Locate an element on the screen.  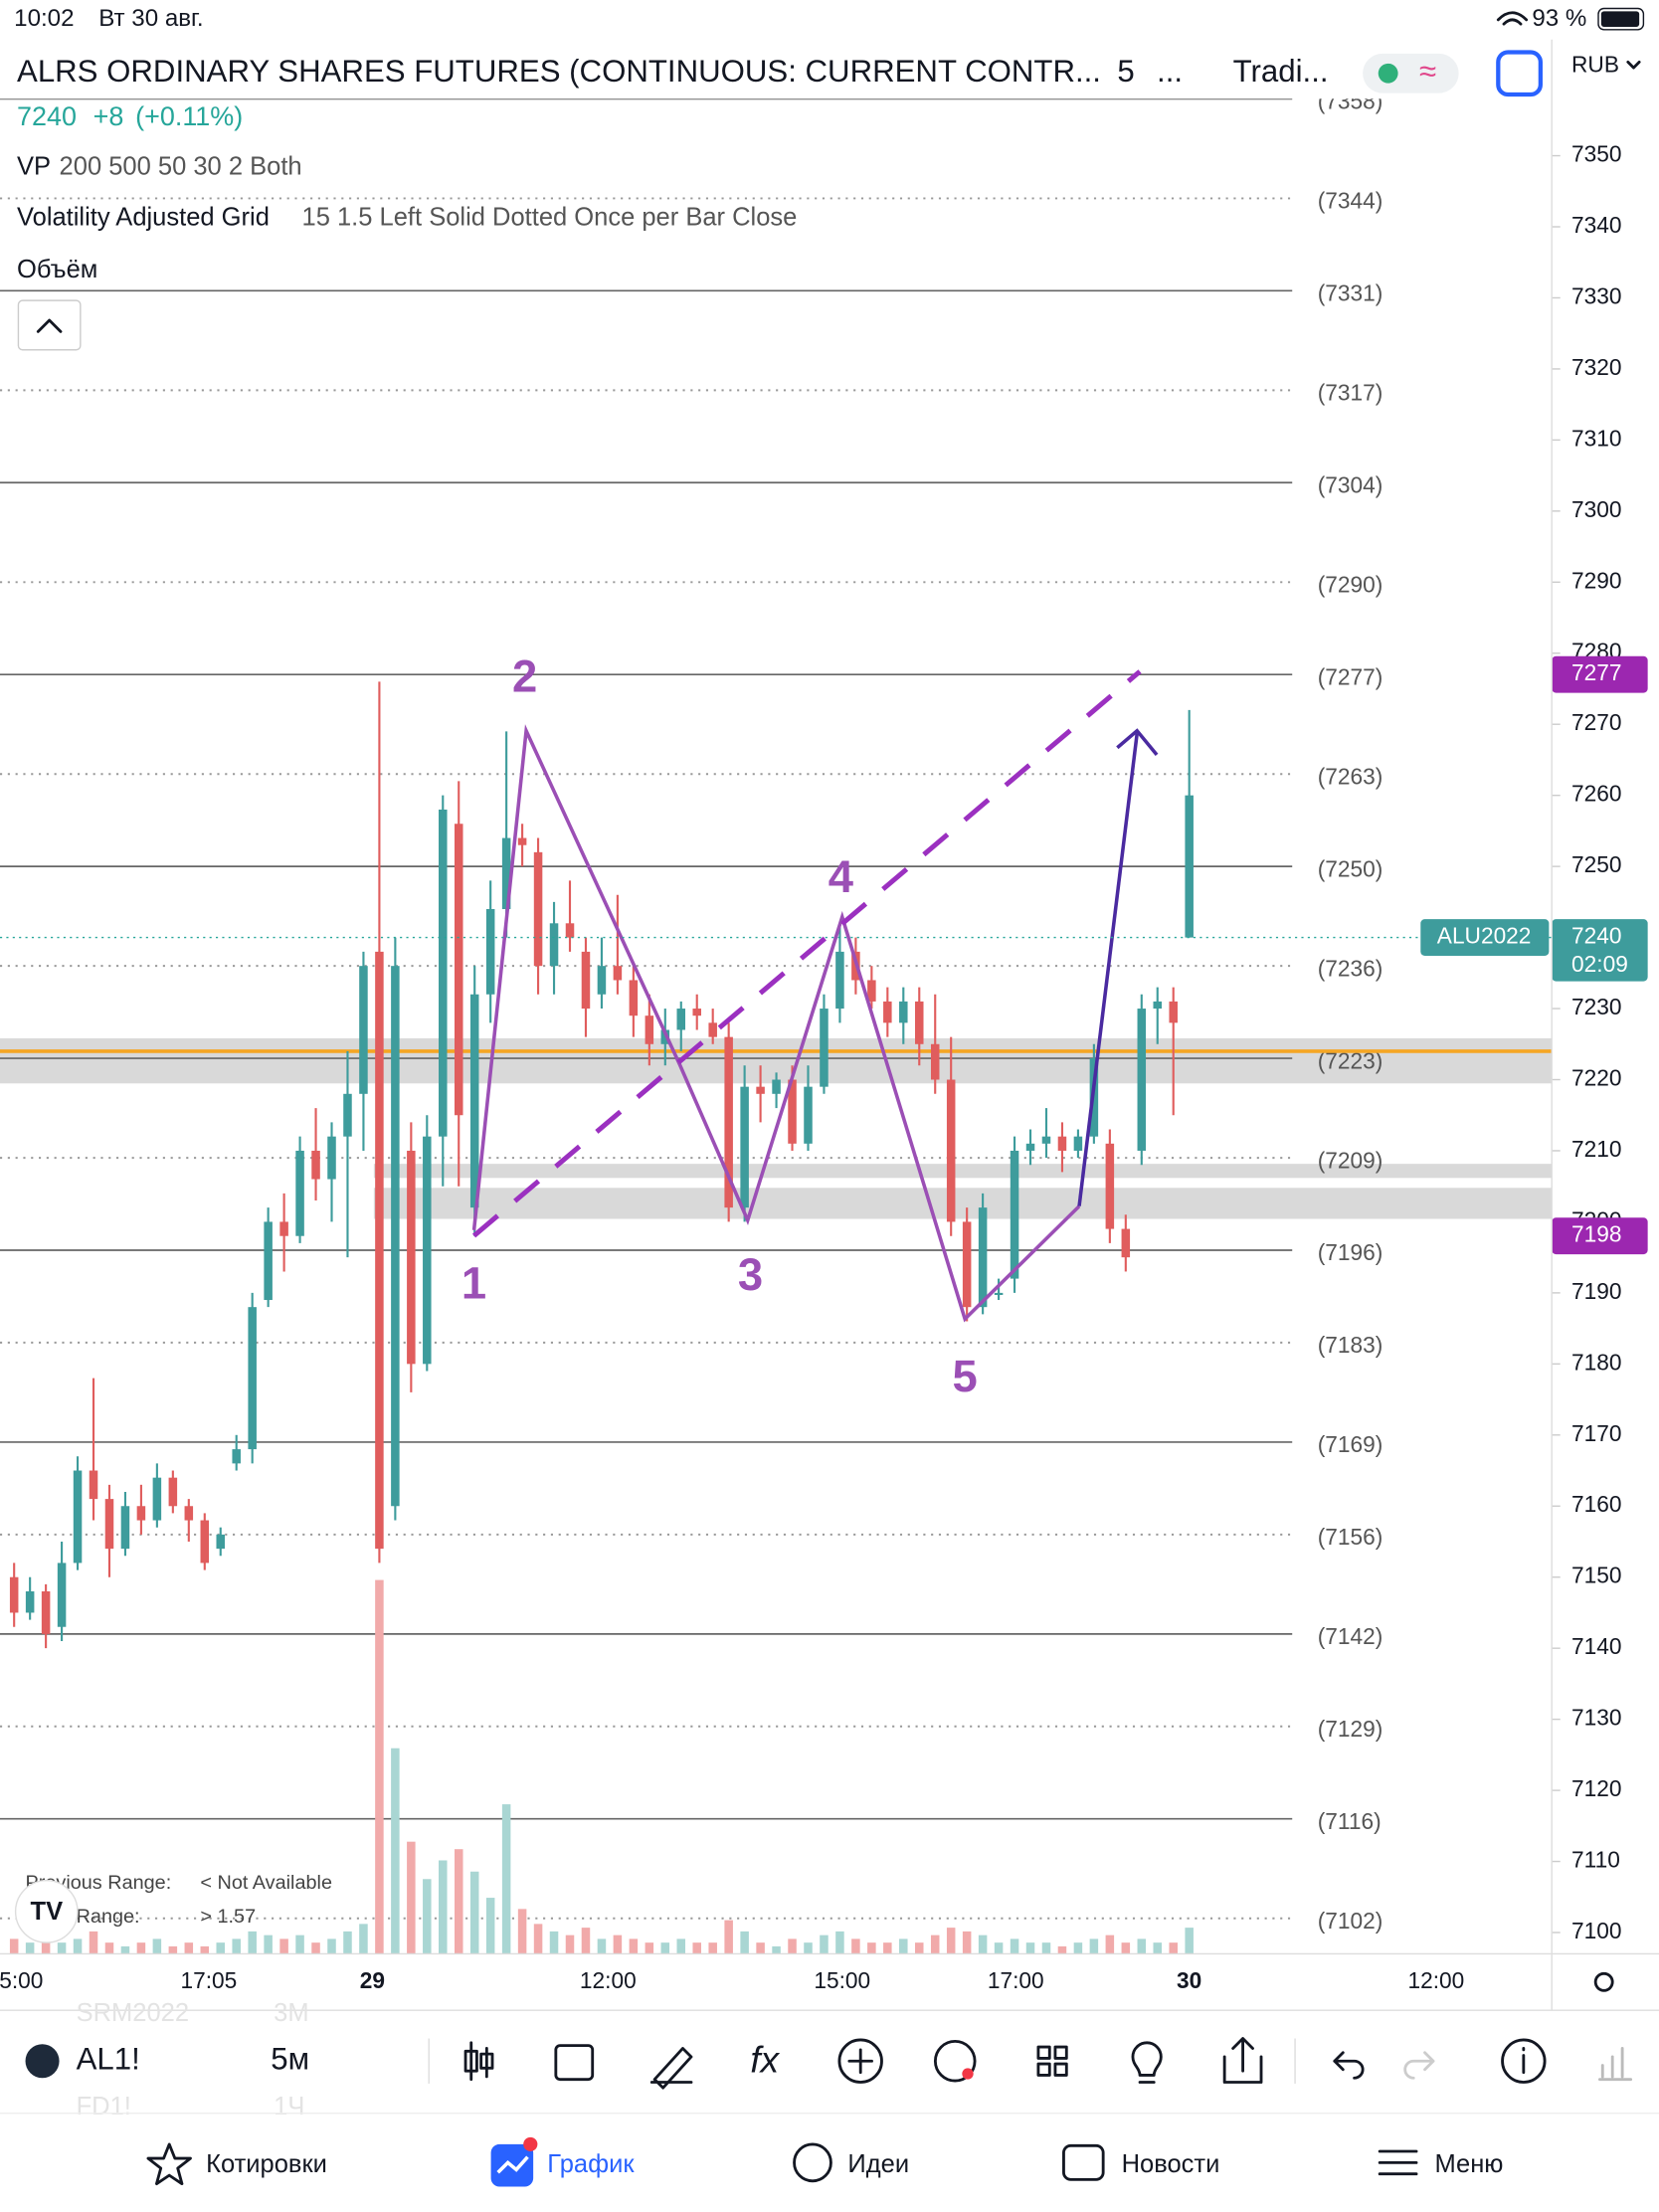
share-icon is located at coordinates (1242, 2060).